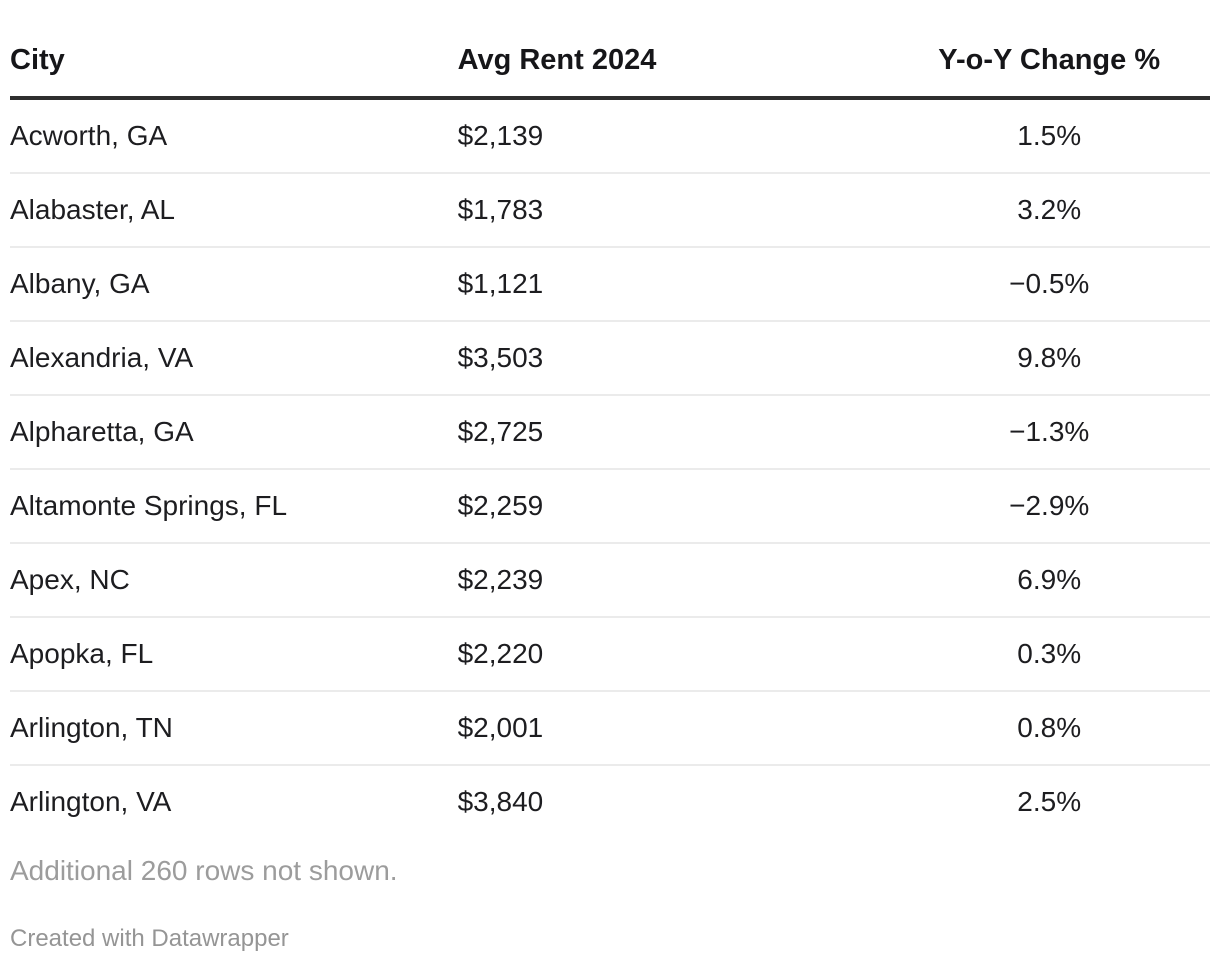 The image size is (1220, 966). What do you see at coordinates (234, 727) in the screenshot?
I see `cell-city: Arlington, TN` at bounding box center [234, 727].